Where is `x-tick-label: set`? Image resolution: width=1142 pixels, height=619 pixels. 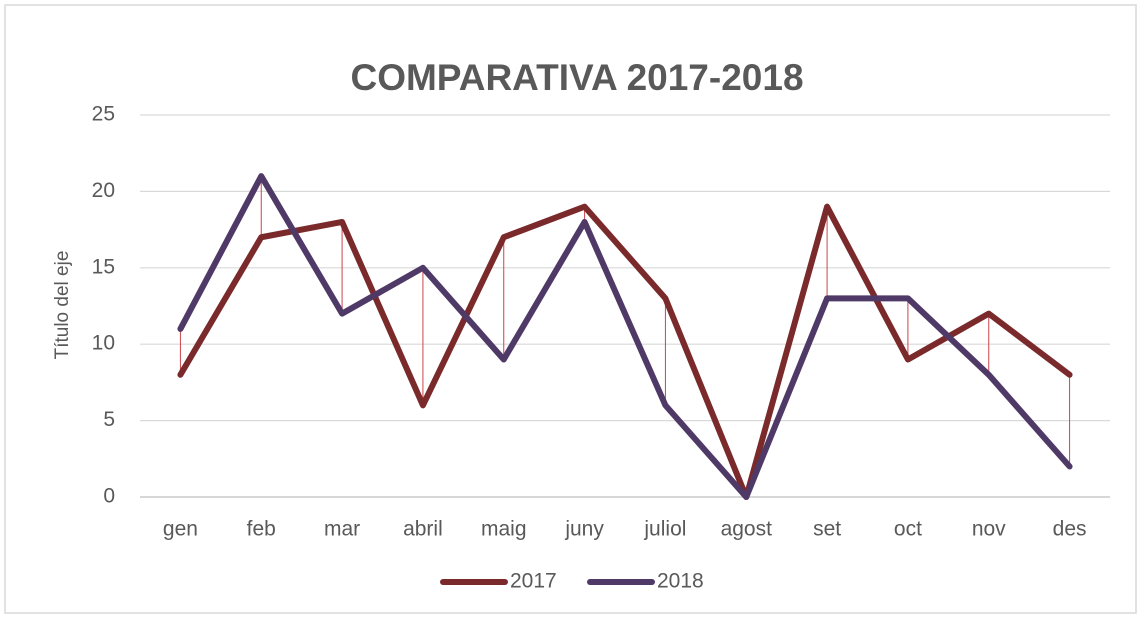 x-tick-label: set is located at coordinates (827, 529).